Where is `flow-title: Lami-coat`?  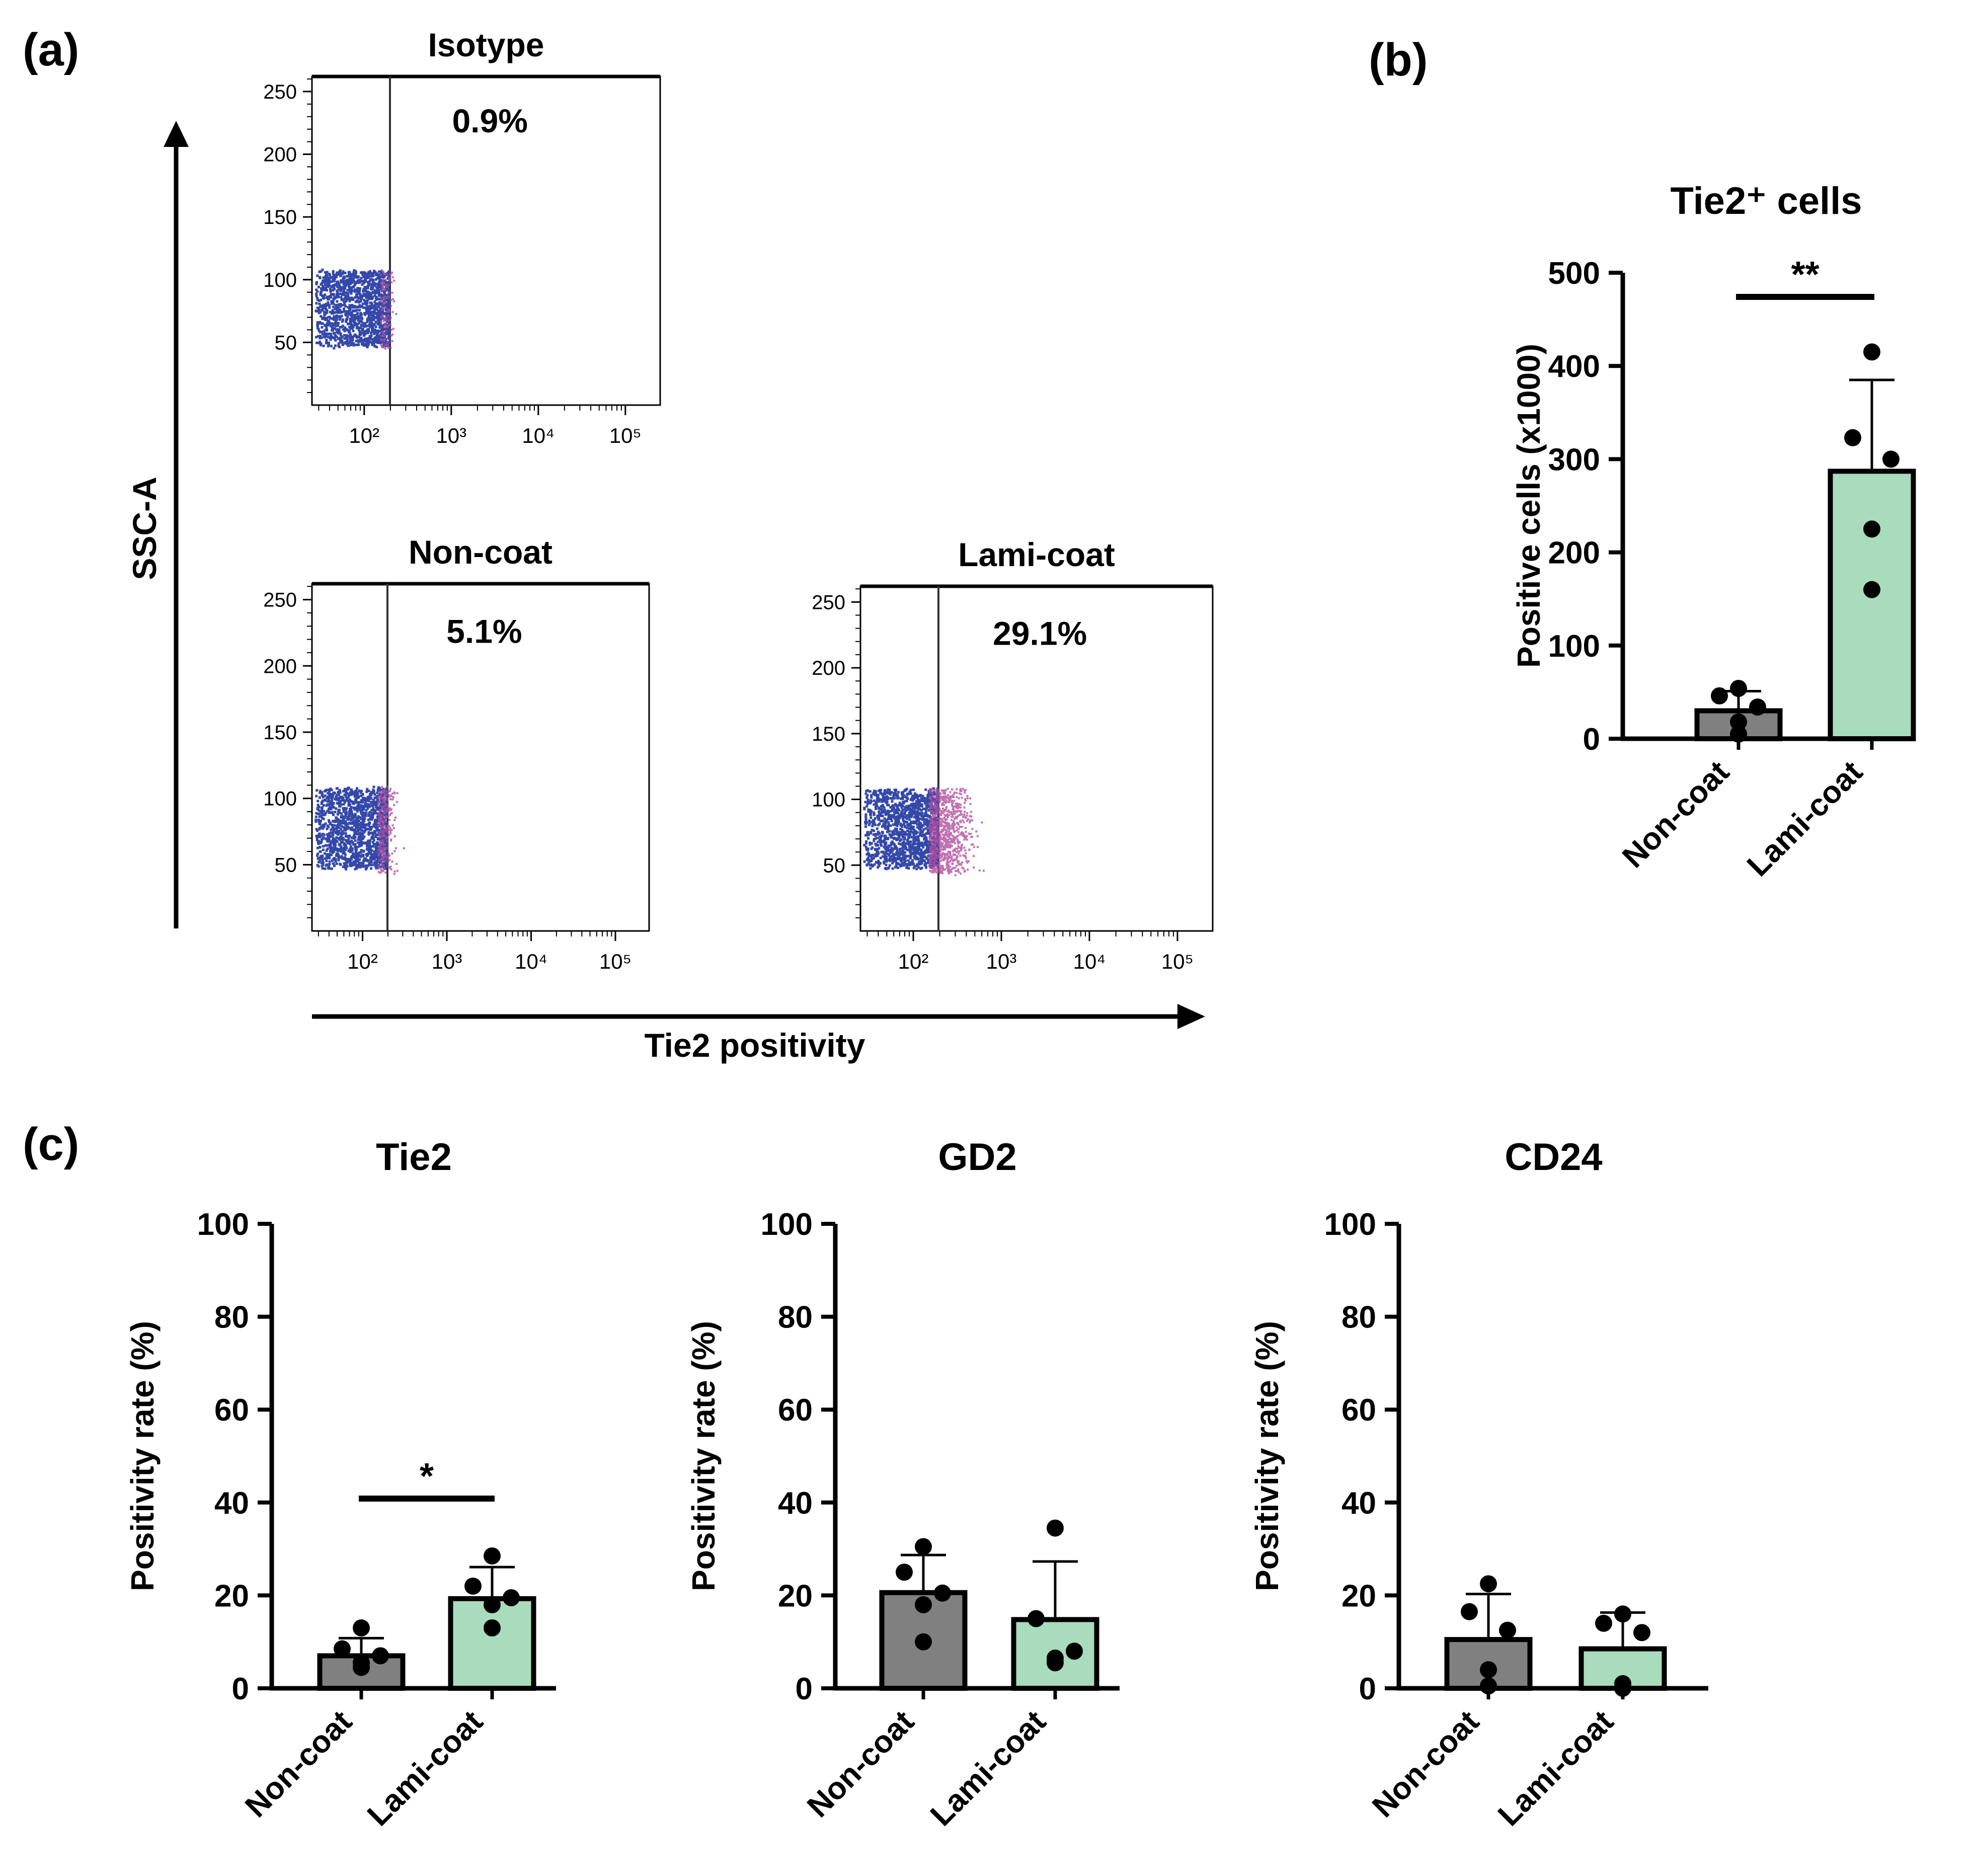
flow-title: Lami-coat is located at coordinates (1036, 554).